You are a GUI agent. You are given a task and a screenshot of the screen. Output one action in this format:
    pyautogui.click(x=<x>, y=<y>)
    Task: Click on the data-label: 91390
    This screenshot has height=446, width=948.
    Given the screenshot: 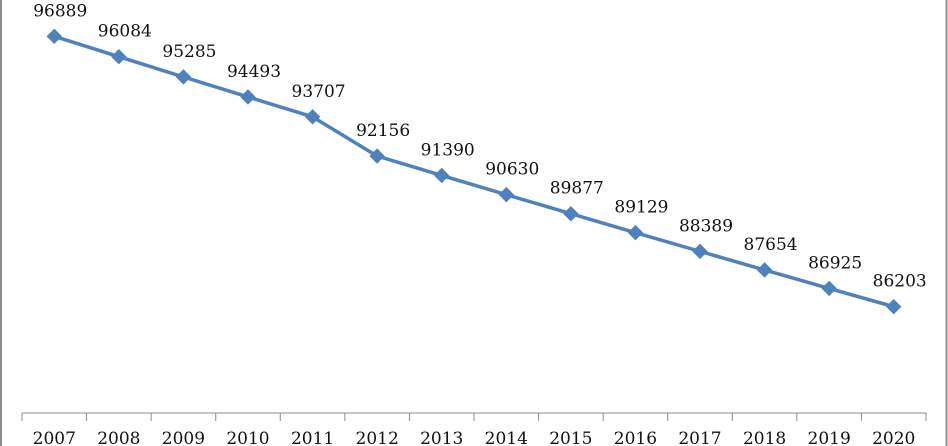 What is the action you would take?
    pyautogui.click(x=448, y=150)
    